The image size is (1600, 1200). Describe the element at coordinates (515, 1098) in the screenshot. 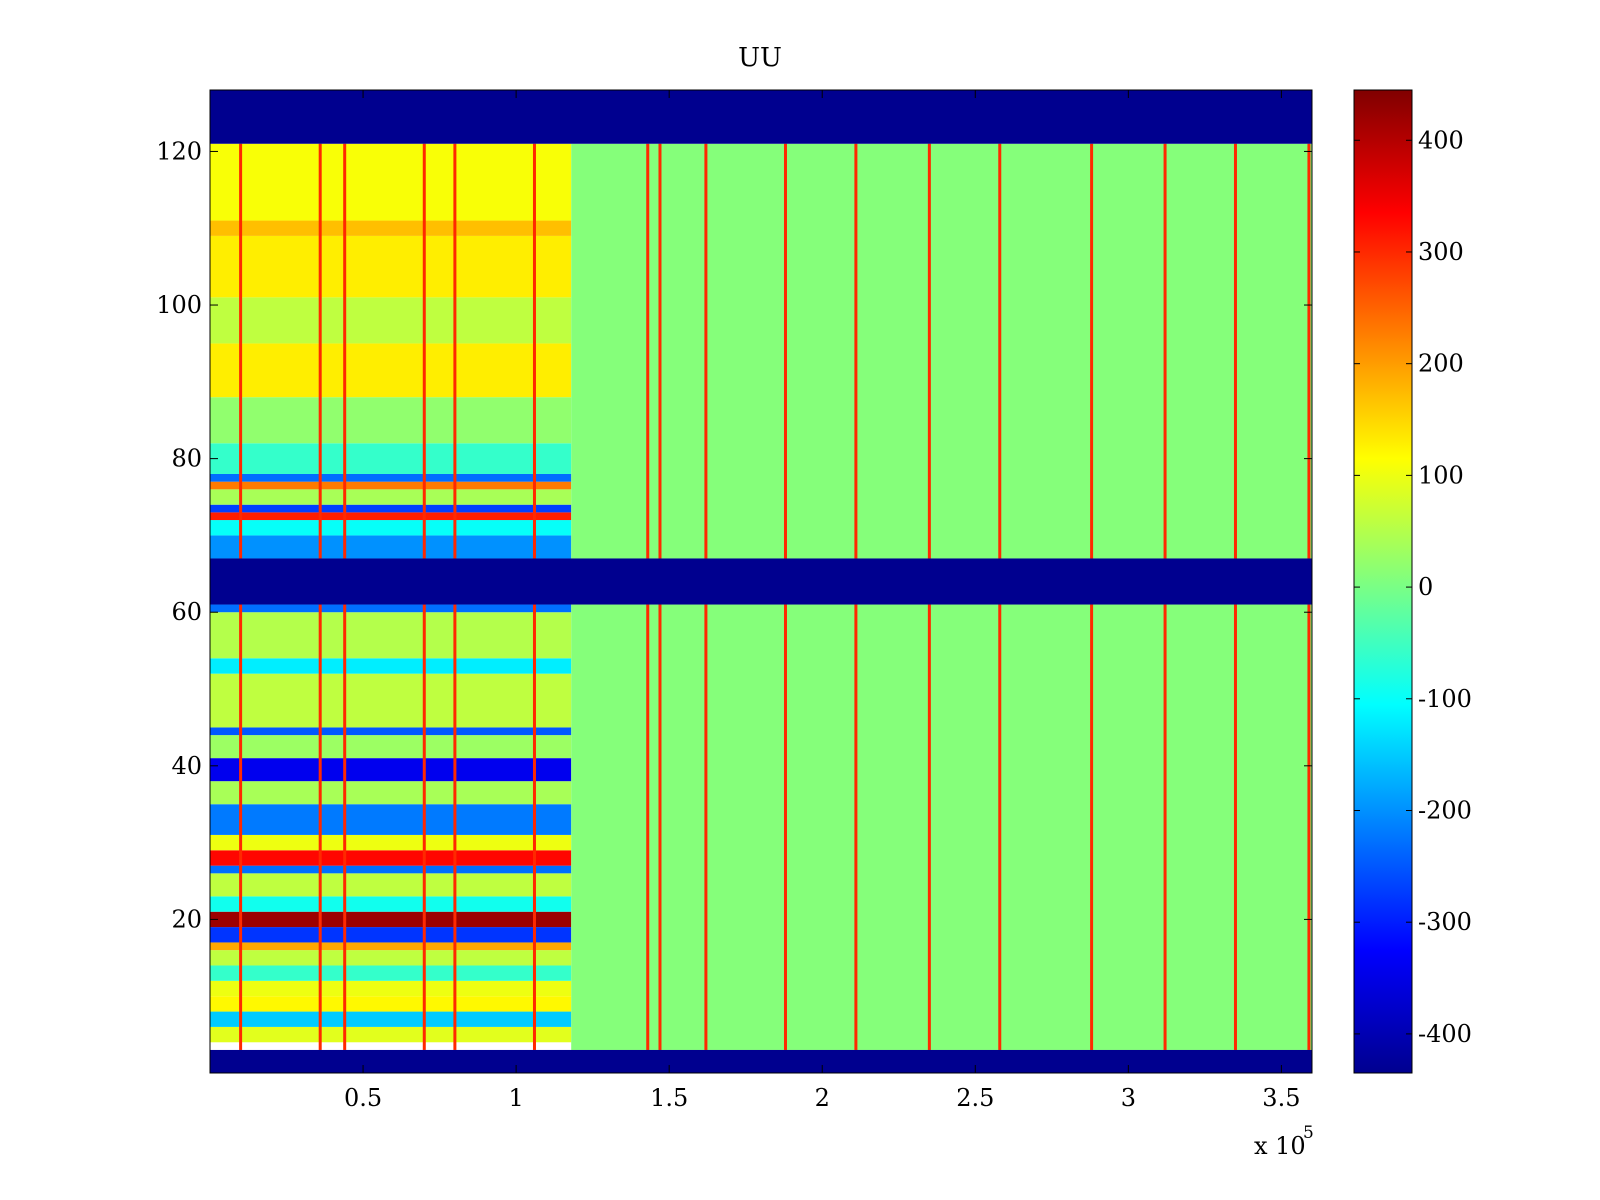

I see `x-tick-label: 1` at that location.